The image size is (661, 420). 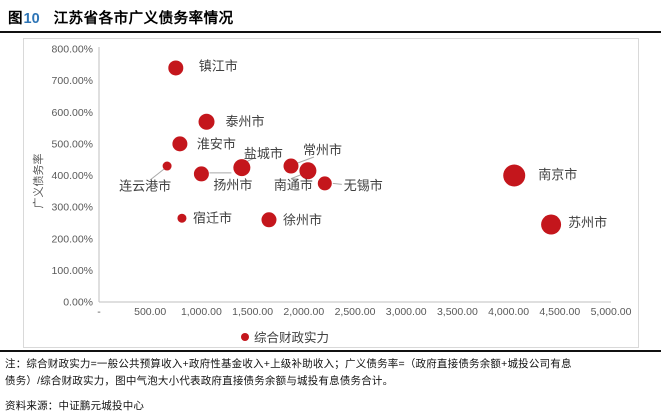 I want to click on title-separator-line, so click(x=330, y=32).